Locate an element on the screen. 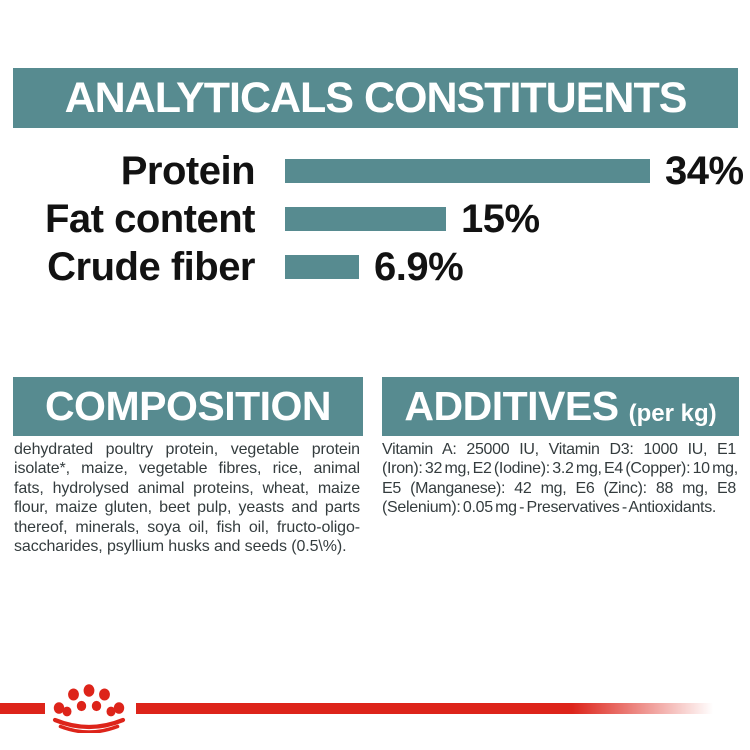 This screenshot has width=750, height=750. chart-value-label: 6.9% is located at coordinates (419, 267).